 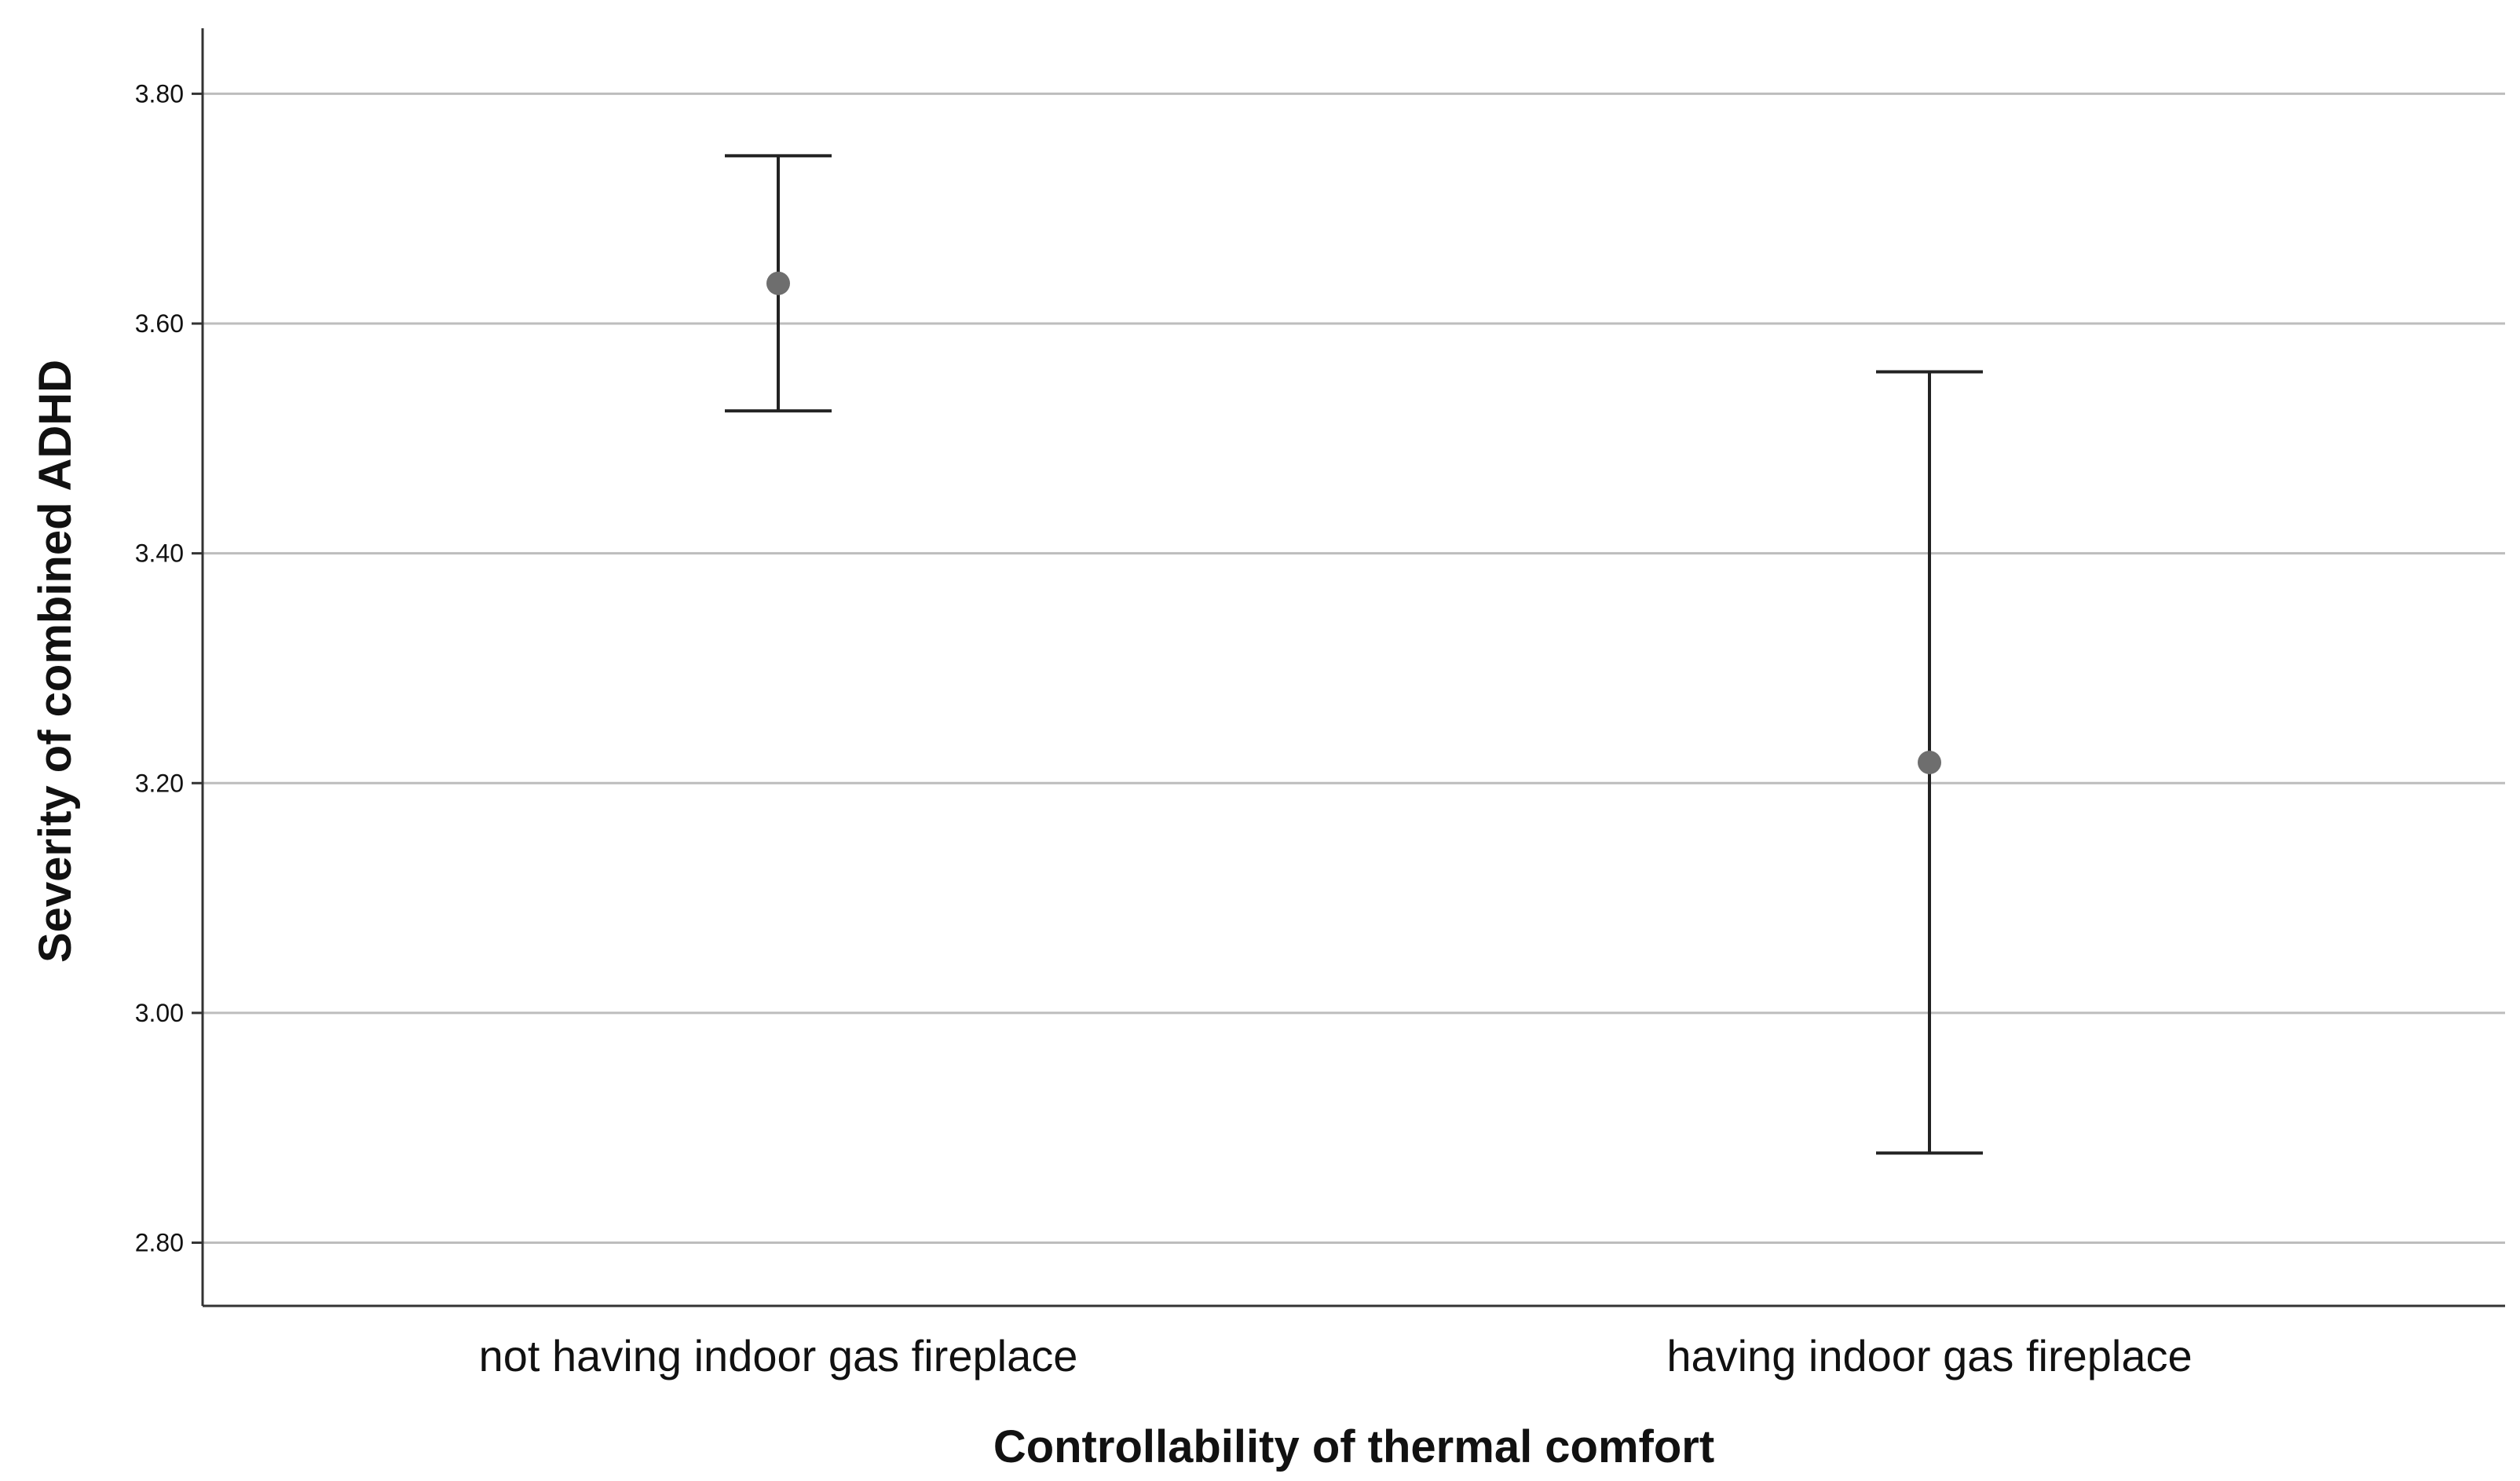 I want to click on y-tick-label: 3.40, so click(x=159, y=553).